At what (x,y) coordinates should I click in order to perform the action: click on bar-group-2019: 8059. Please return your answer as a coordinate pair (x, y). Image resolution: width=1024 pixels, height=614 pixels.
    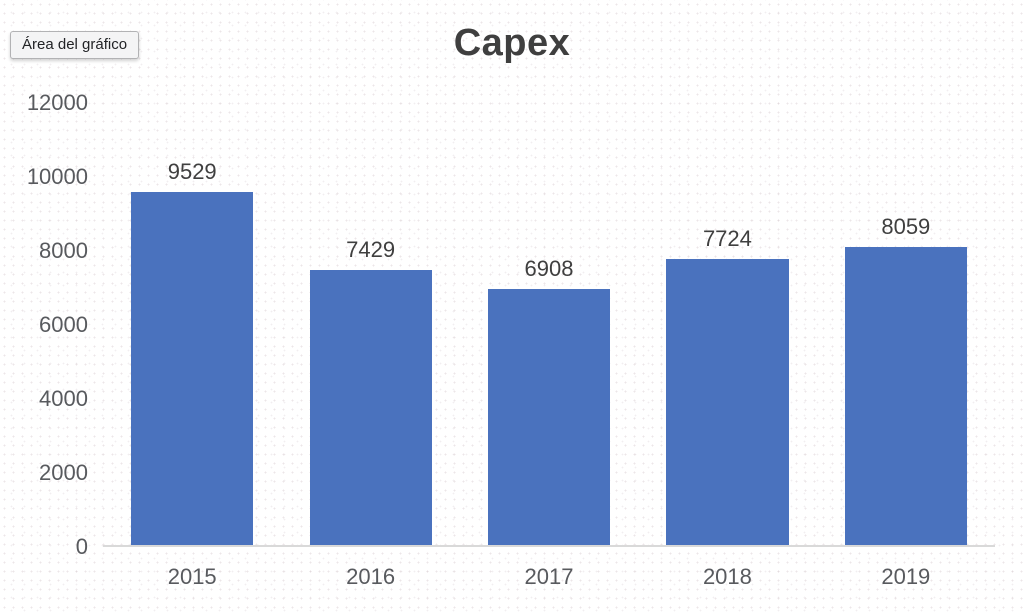
    Looking at the image, I should click on (906, 324).